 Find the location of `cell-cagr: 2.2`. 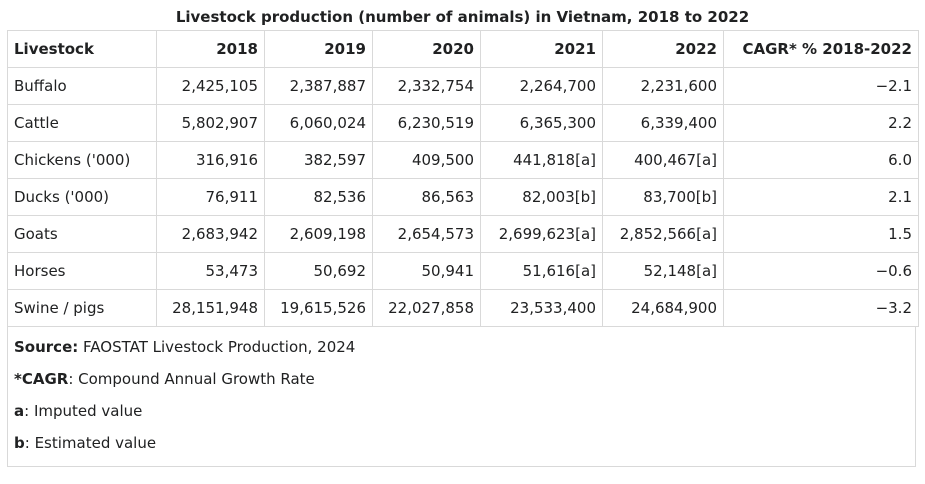

cell-cagr: 2.2 is located at coordinates (821, 123).